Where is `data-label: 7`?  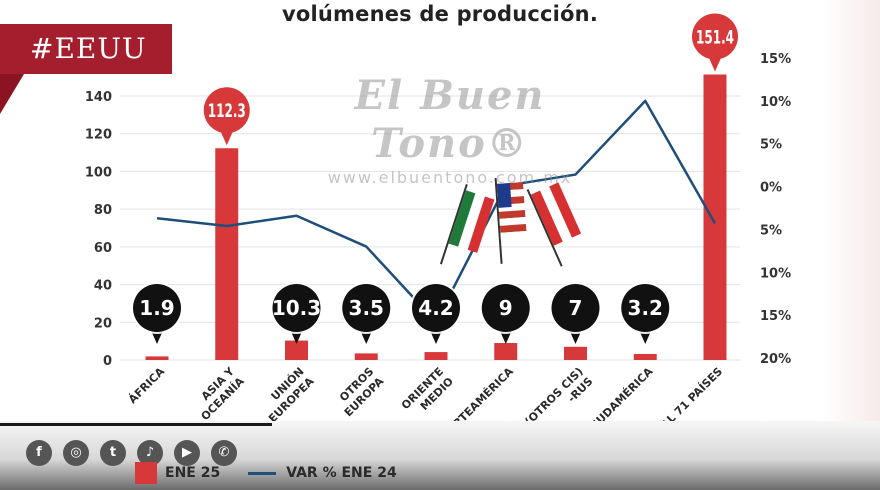 data-label: 7 is located at coordinates (576, 308).